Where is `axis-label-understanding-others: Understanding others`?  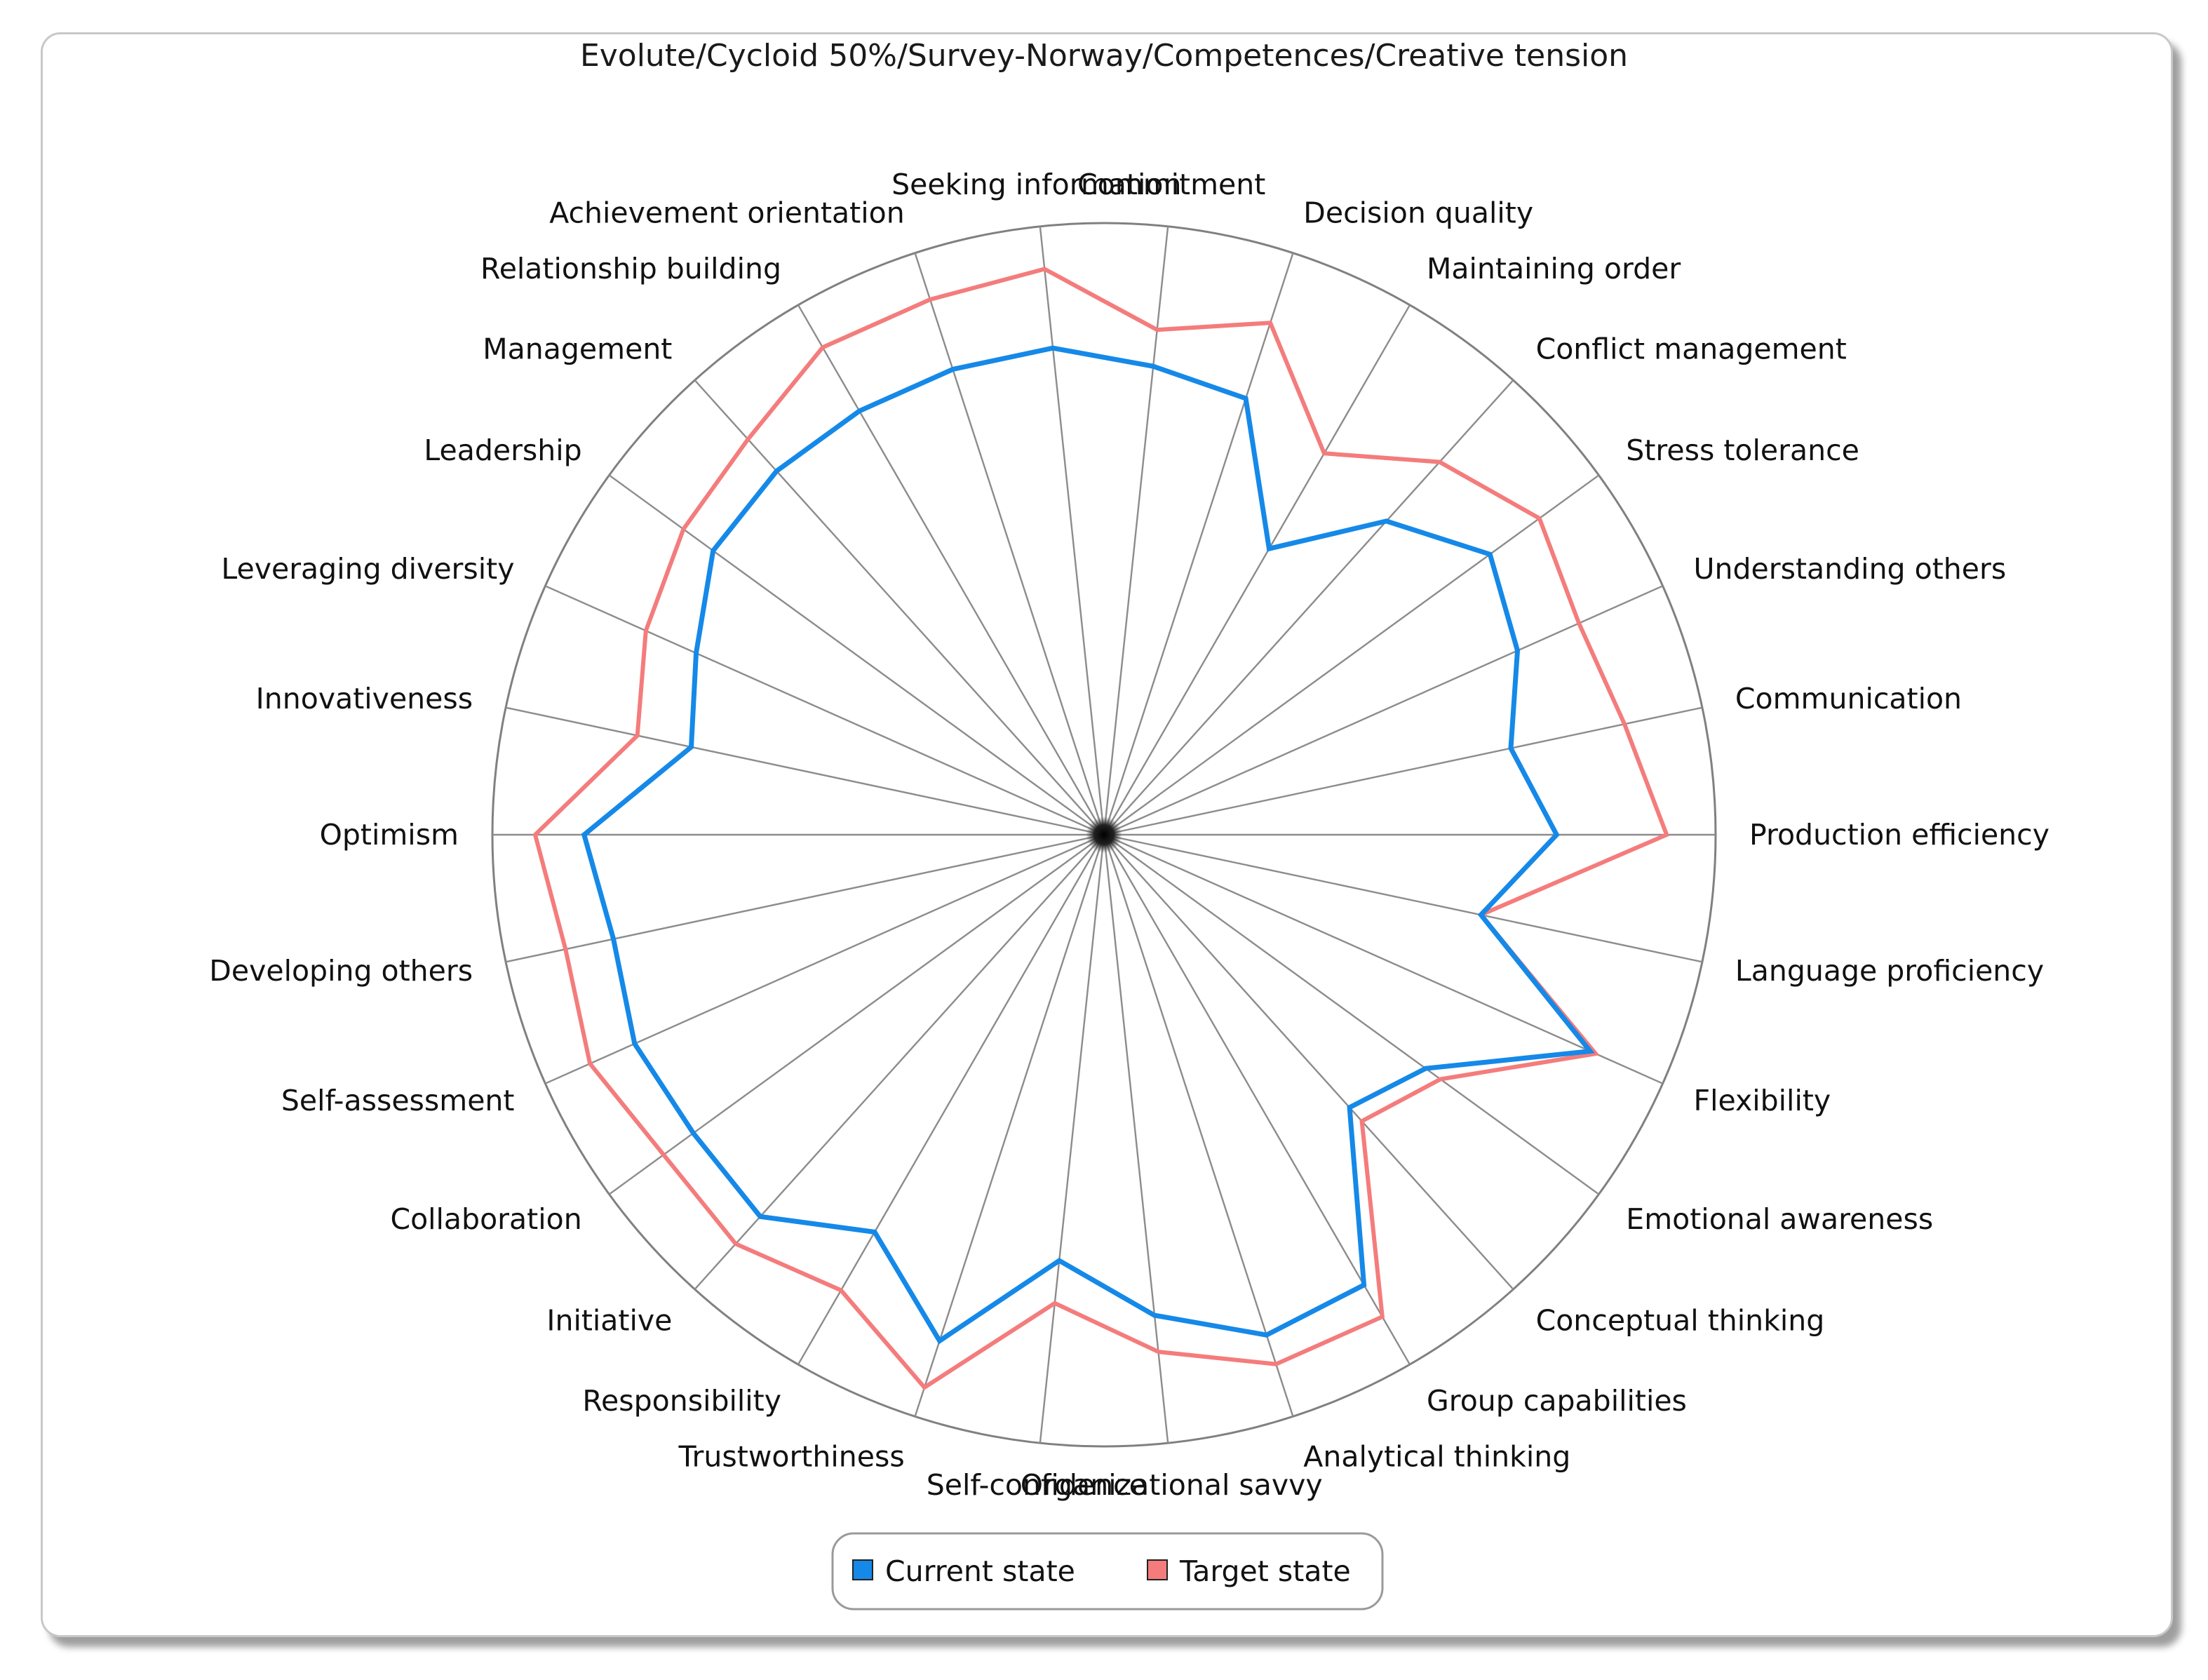 axis-label-understanding-others: Understanding others is located at coordinates (1850, 569).